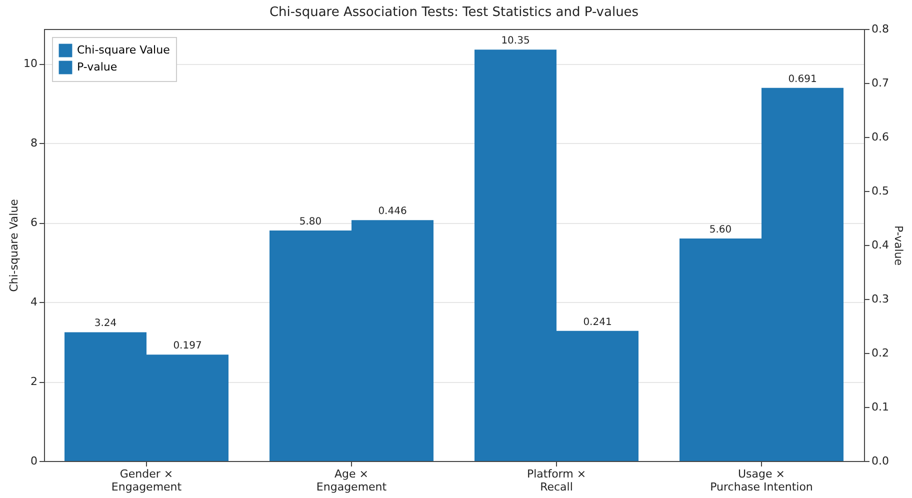 This screenshot has width=912, height=498. What do you see at coordinates (352, 481) in the screenshot?
I see `x-tick-label: Age × Engagement` at bounding box center [352, 481].